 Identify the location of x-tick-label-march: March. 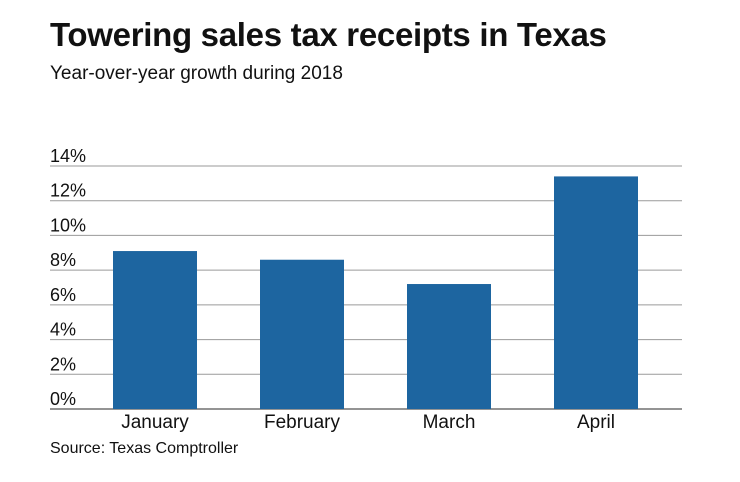
(449, 422).